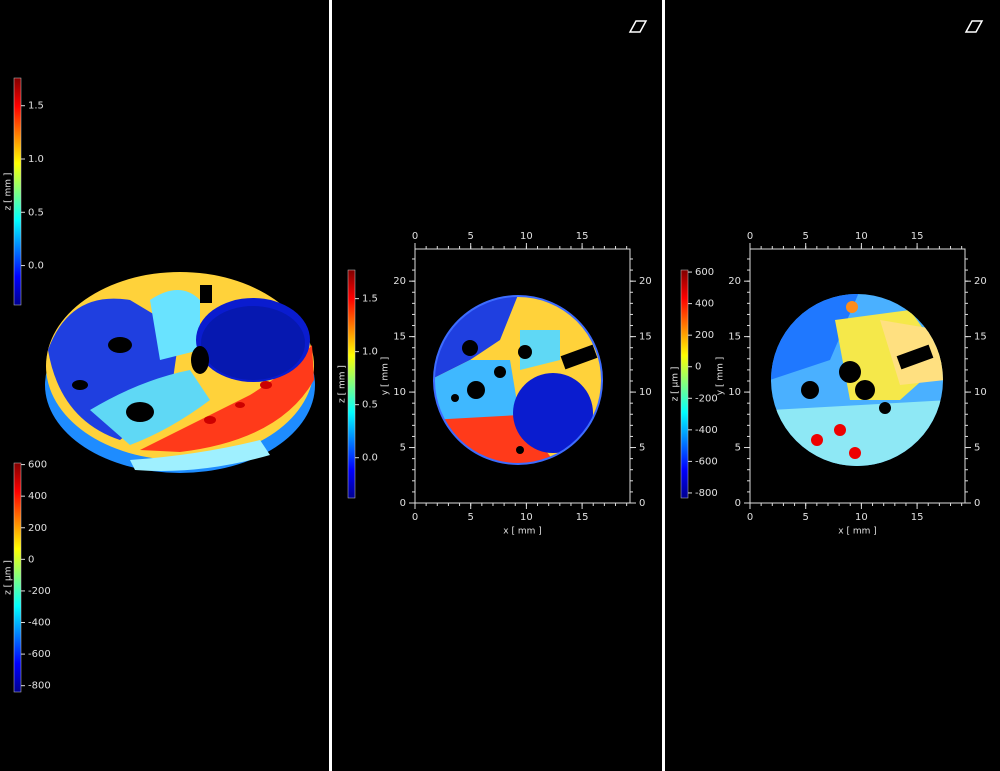 Image resolution: width=1000 pixels, height=771 pixels. What do you see at coordinates (518, 380) in the screenshot?
I see `map-outline` at bounding box center [518, 380].